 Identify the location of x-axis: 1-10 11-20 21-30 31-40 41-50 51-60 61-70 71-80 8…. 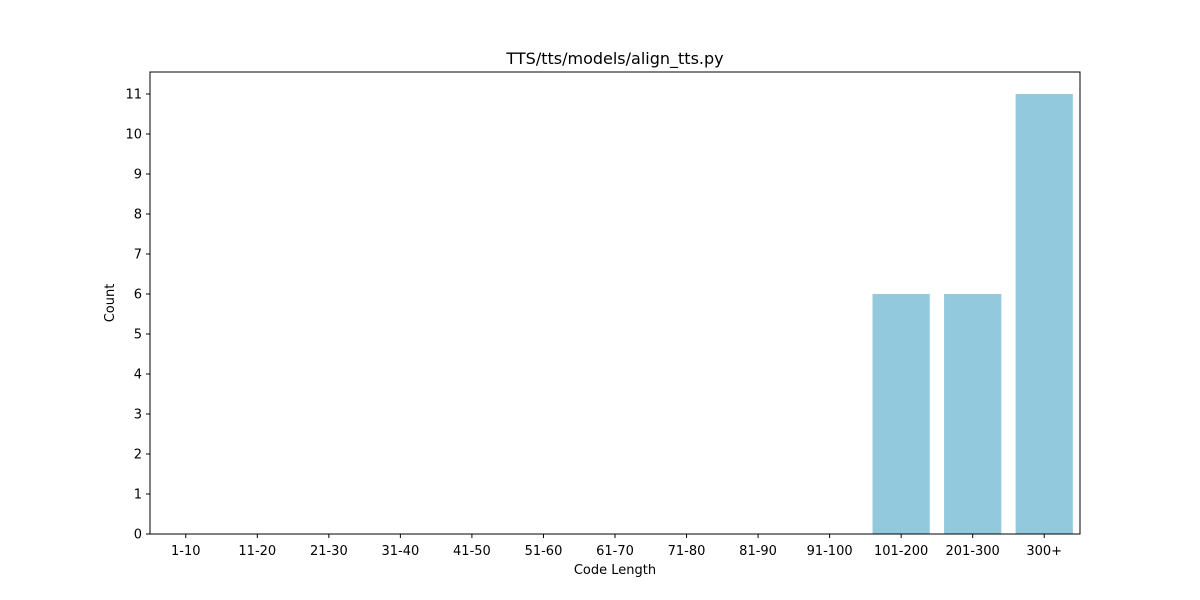
(616, 546).